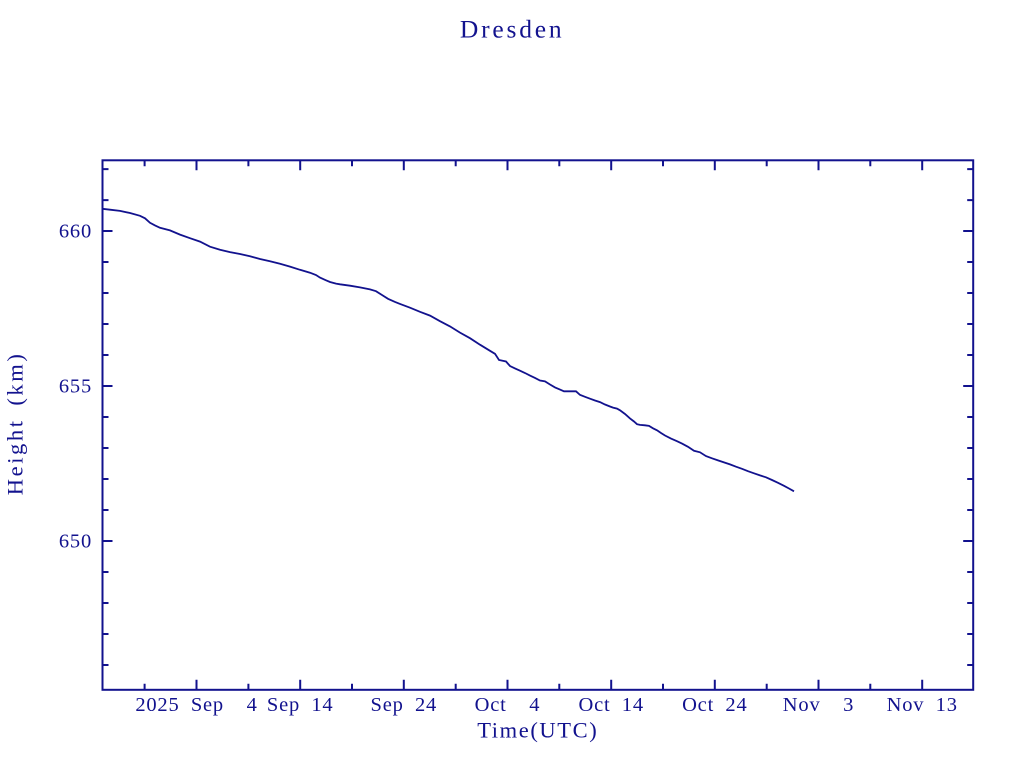  Describe the element at coordinates (537, 730) in the screenshot. I see `svg-text: Time(UTC)` at that location.